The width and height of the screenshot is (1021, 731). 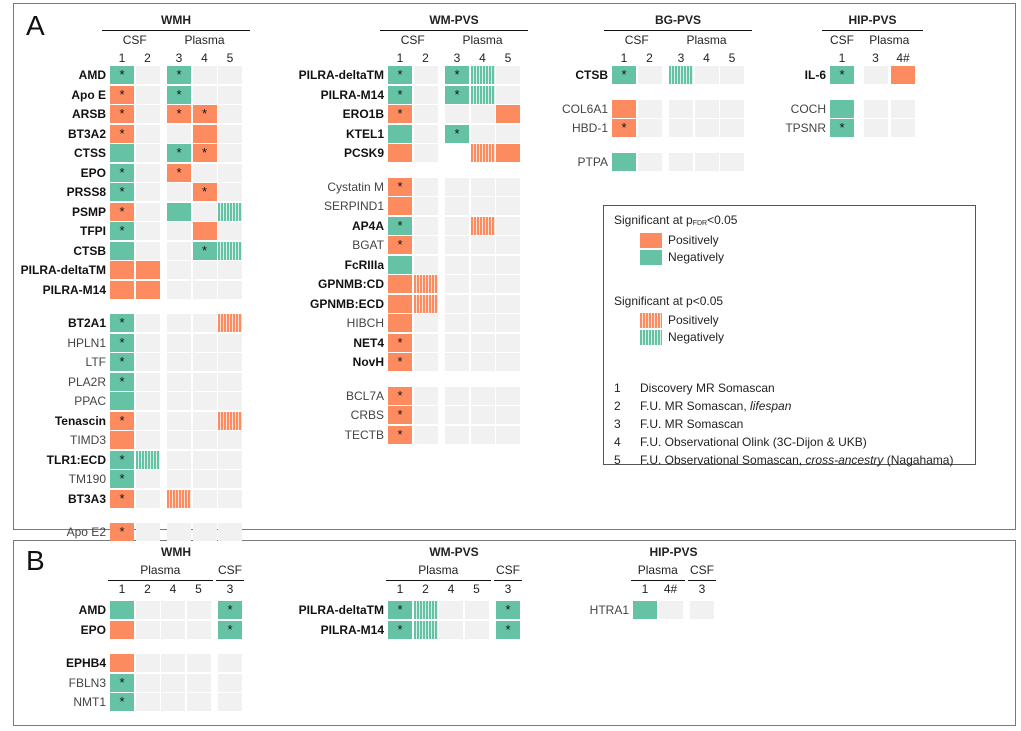 What do you see at coordinates (86, 498) in the screenshot?
I see `row-label: BT3A3` at bounding box center [86, 498].